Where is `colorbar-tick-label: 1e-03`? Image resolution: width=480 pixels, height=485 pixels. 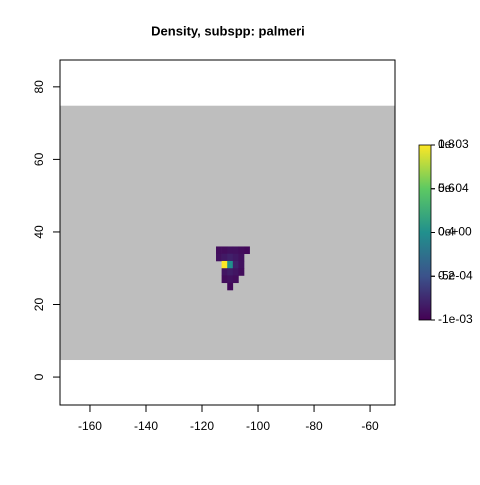 colorbar-tick-label: 1e-03 is located at coordinates (453, 144).